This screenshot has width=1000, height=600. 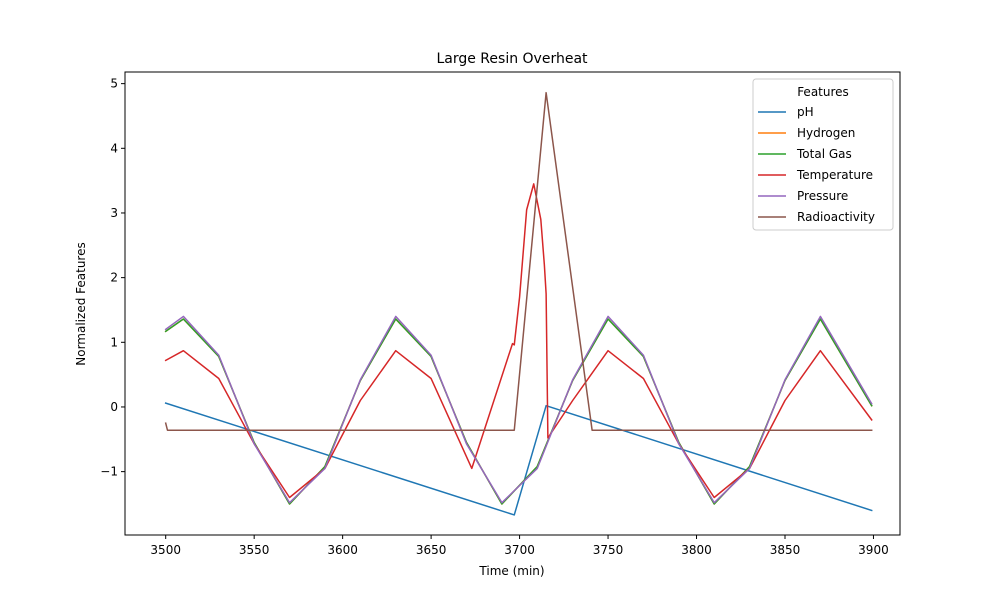 I want to click on x-tick-label: 3600, so click(x=342, y=550).